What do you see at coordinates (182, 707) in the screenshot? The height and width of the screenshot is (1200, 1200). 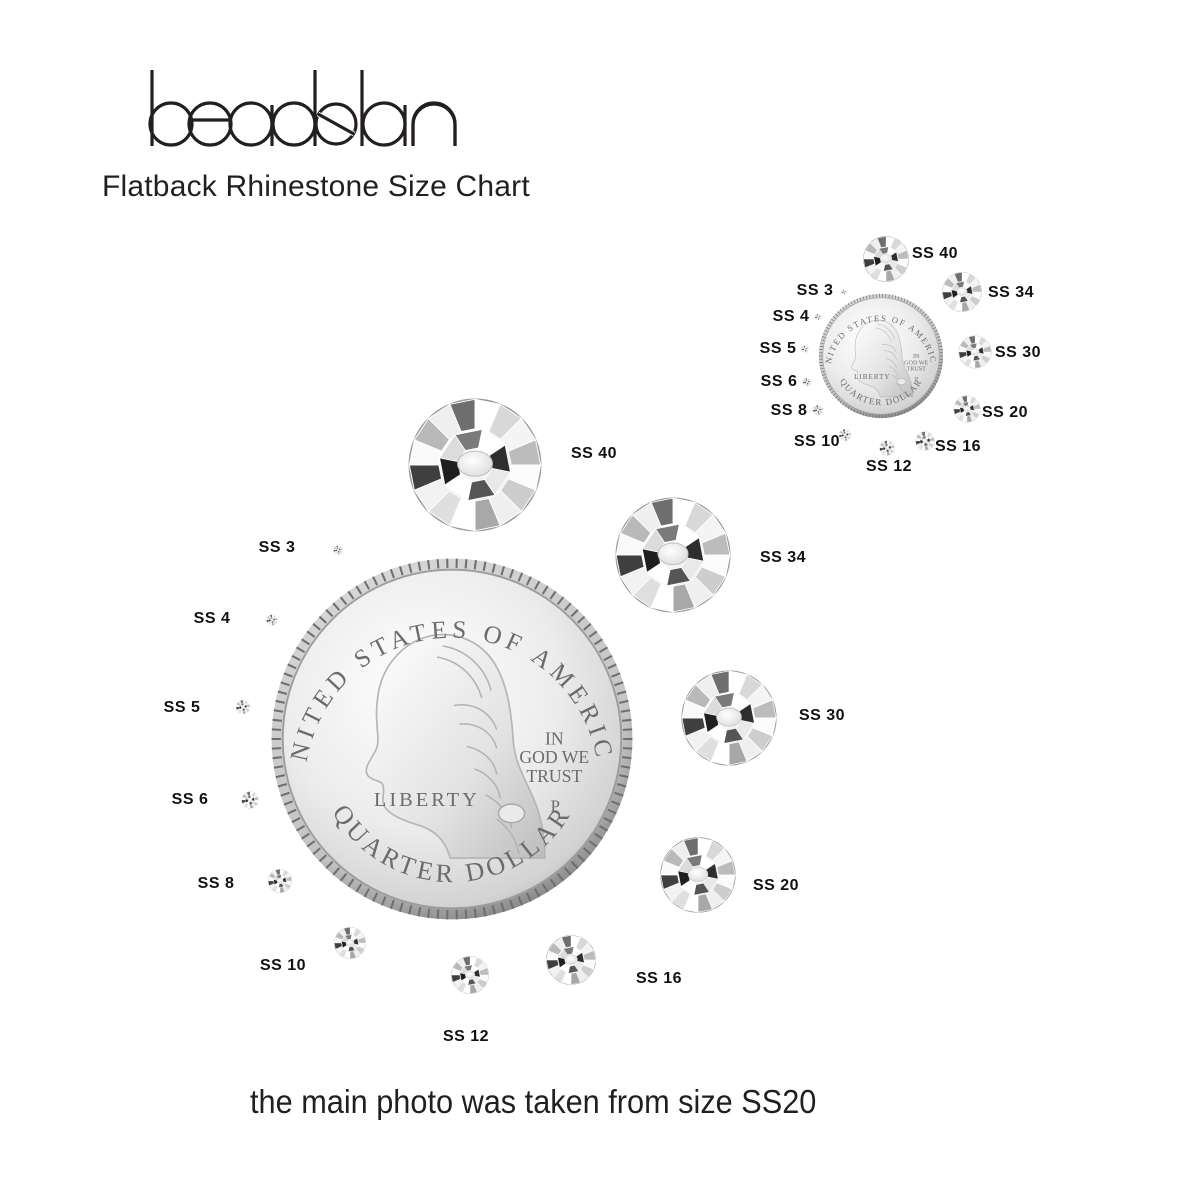 I see `size-label-ss-5: SS 5` at bounding box center [182, 707].